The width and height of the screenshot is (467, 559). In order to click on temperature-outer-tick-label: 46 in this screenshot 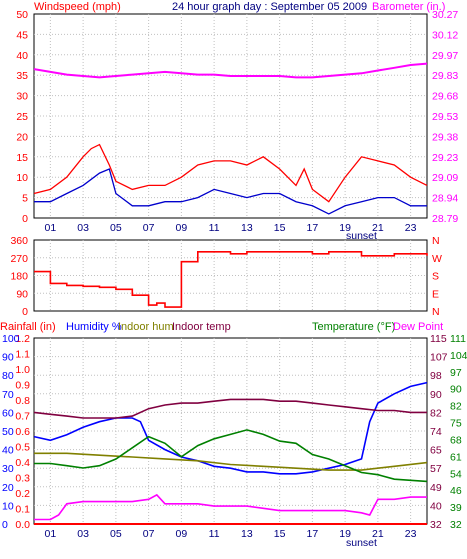, I will do `click(456, 491)`.